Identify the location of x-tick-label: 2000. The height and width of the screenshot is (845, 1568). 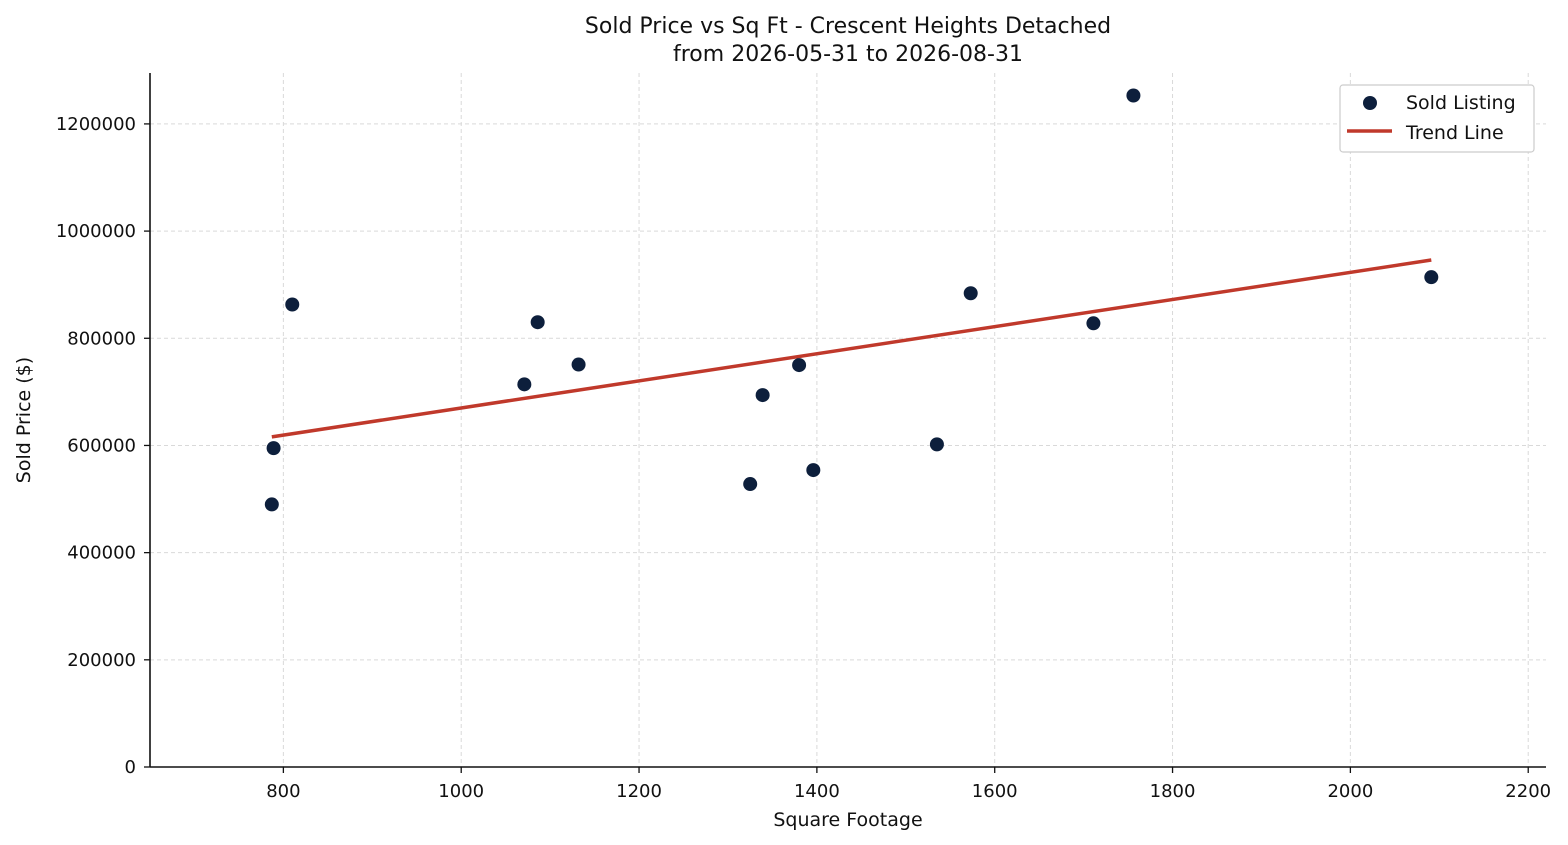
(1350, 791).